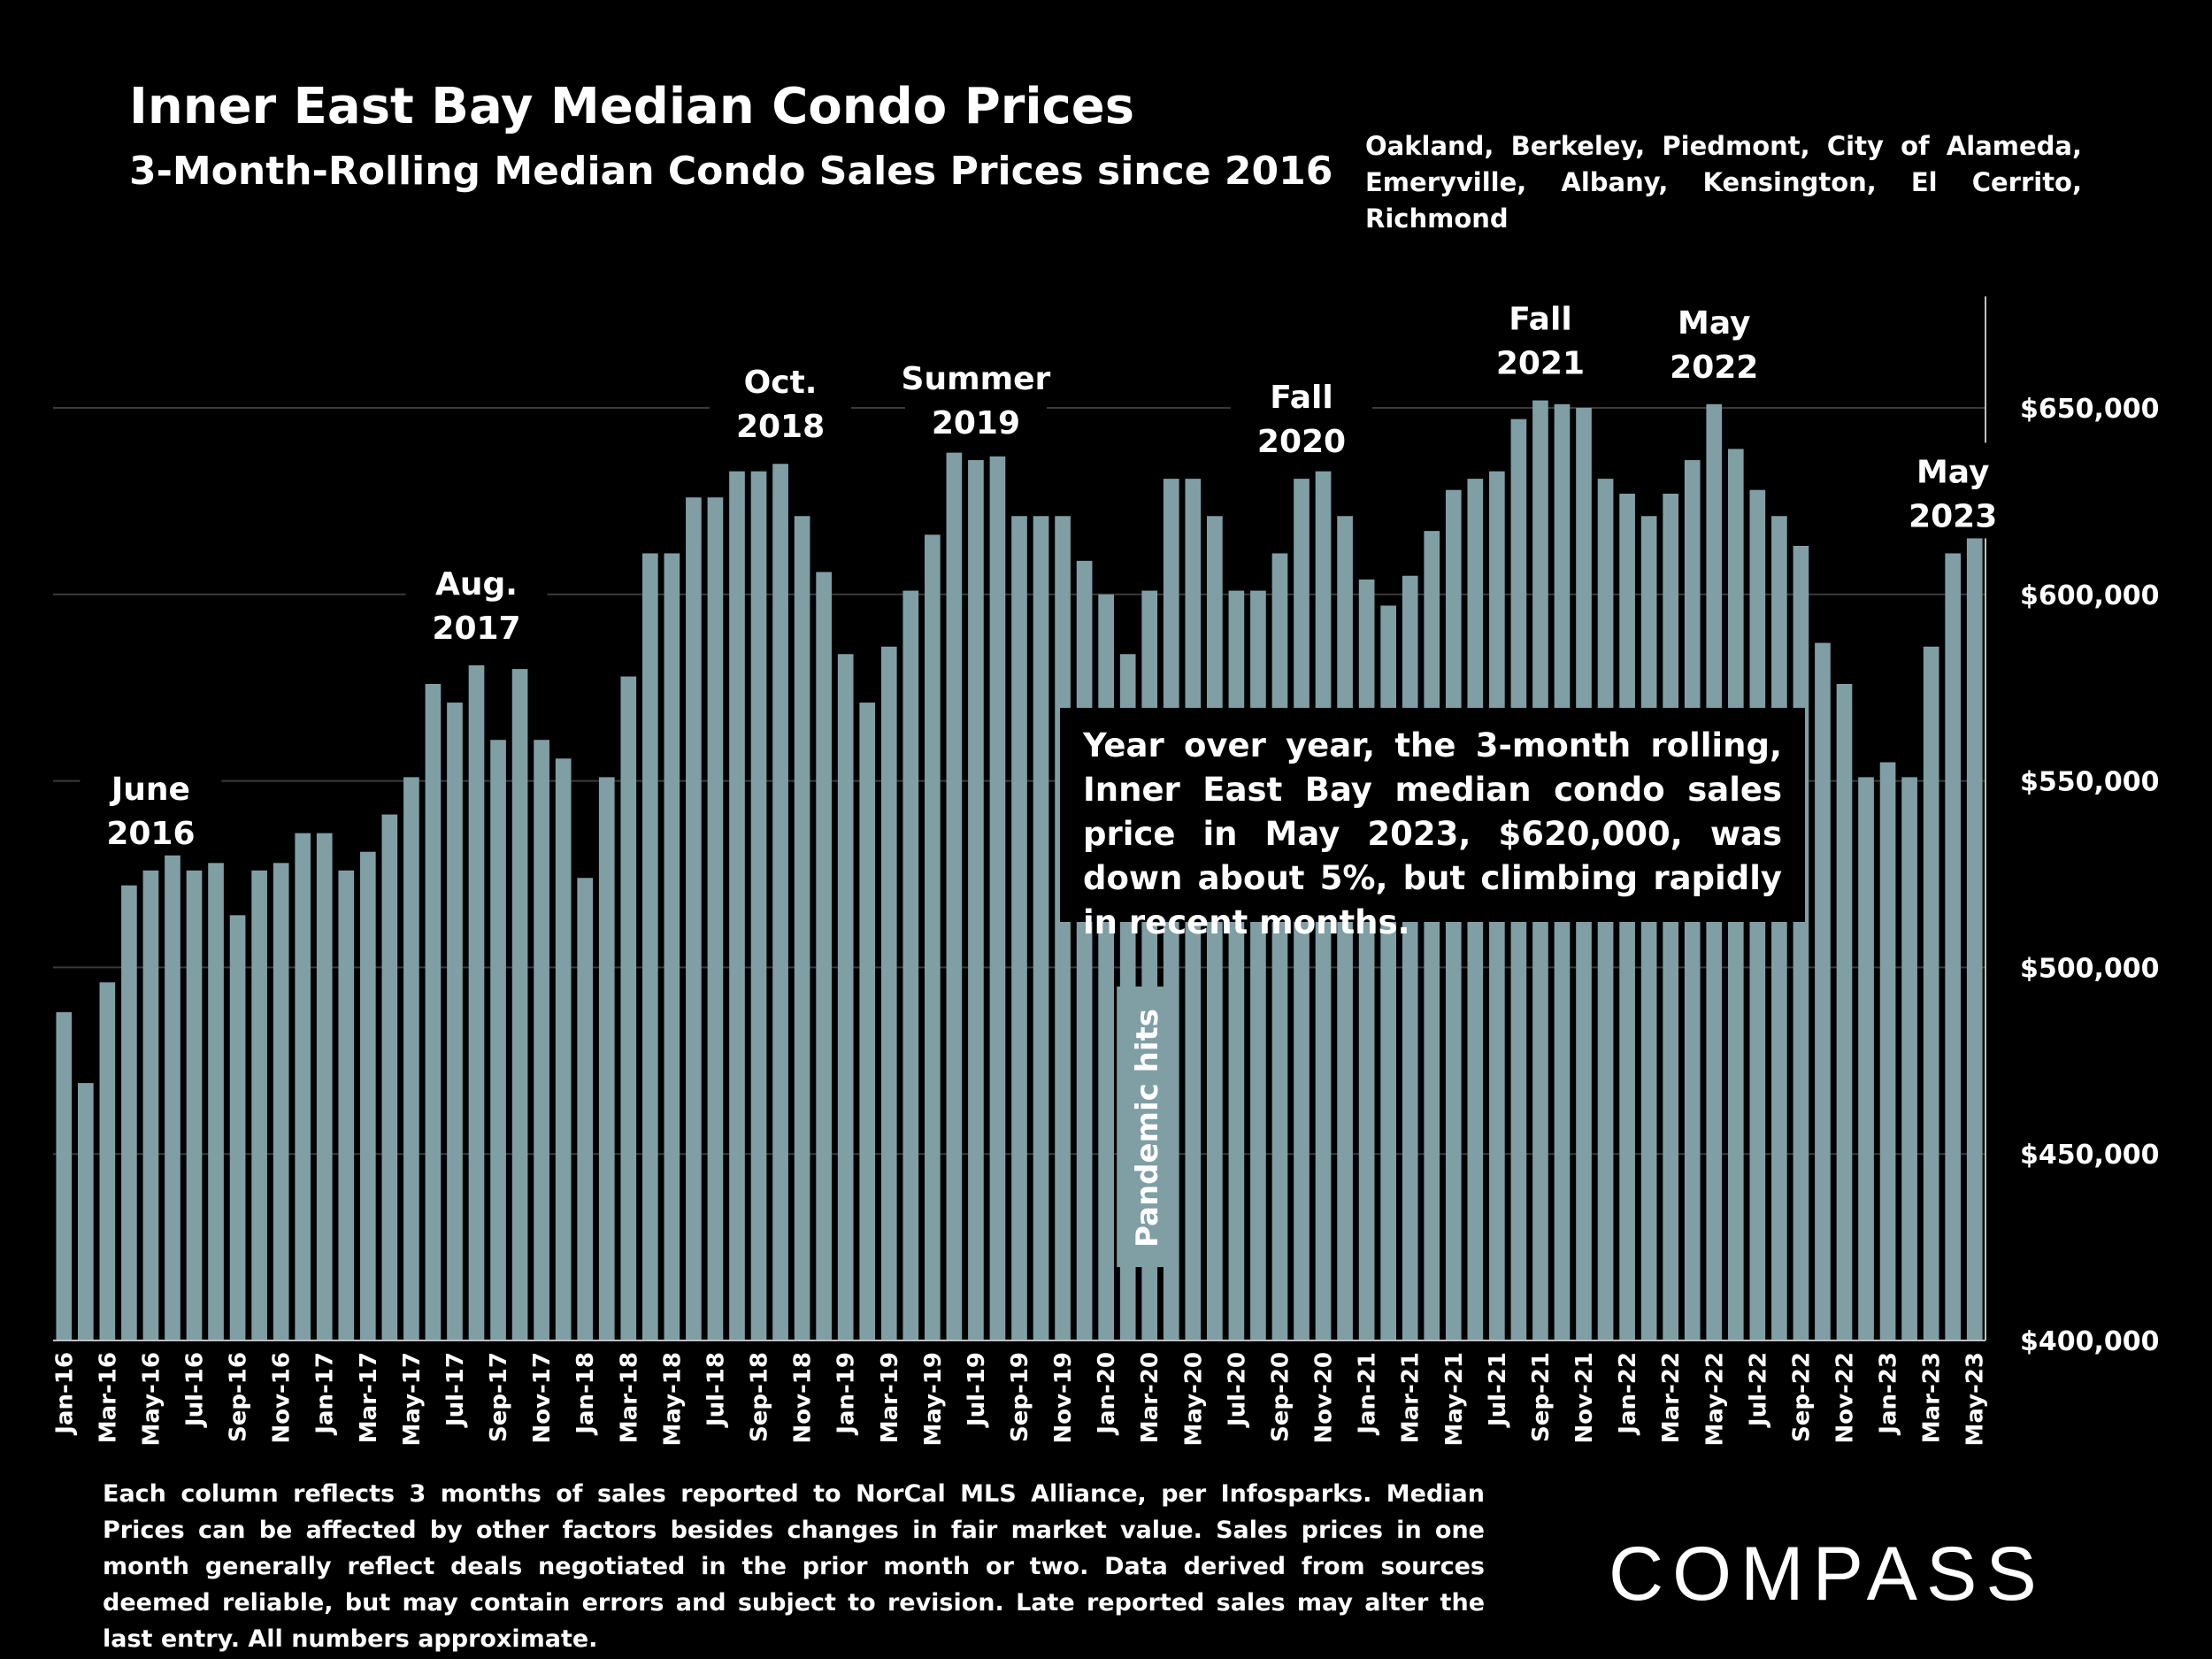 The image size is (2212, 1659). What do you see at coordinates (196, 1390) in the screenshot?
I see `x-tick-label: Jul-16` at bounding box center [196, 1390].